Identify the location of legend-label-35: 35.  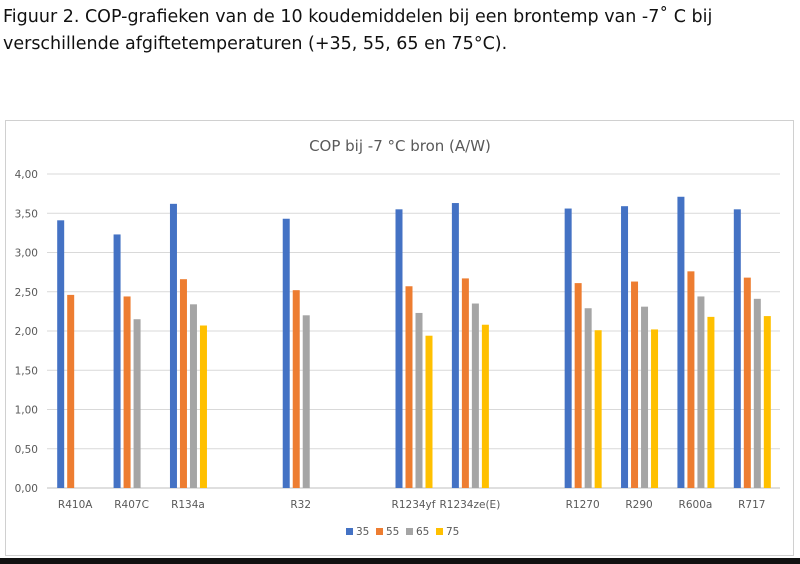
(362, 532).